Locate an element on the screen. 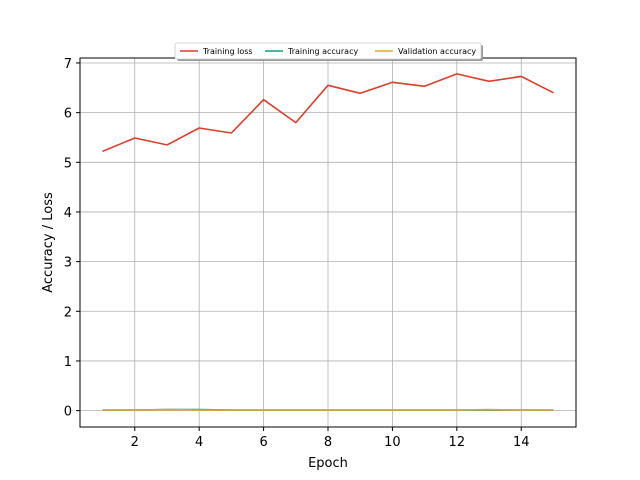  legend-box is located at coordinates (328, 51).